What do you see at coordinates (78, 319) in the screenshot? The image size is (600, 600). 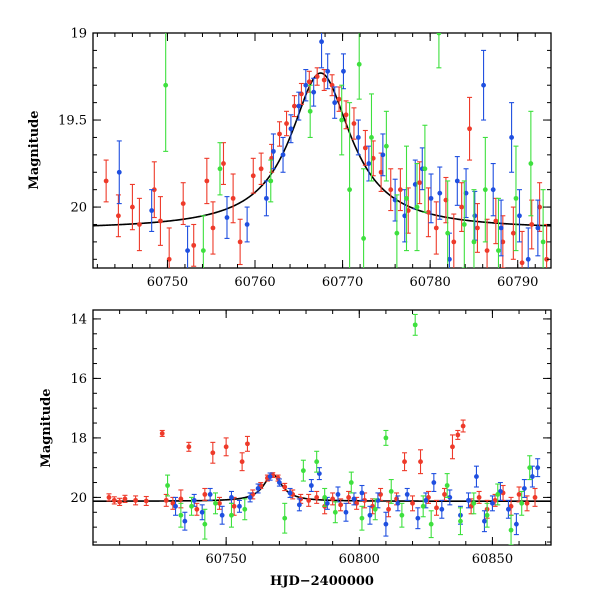 I see `y-tick-label: 14` at bounding box center [78, 319].